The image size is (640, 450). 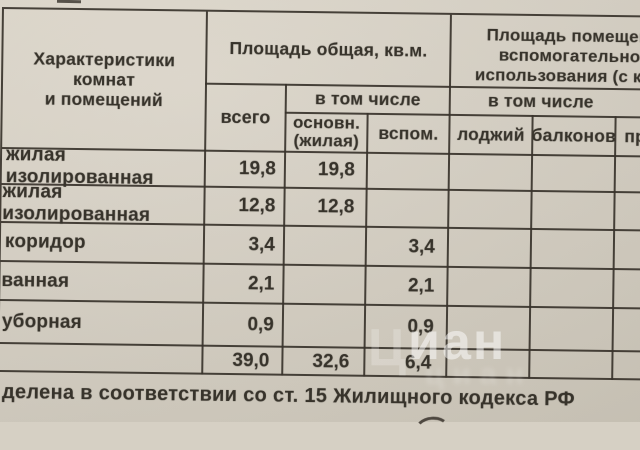 What do you see at coordinates (104, 79) in the screenshot?
I see `header-characteristics: Характеристики комнат и помещений` at bounding box center [104, 79].